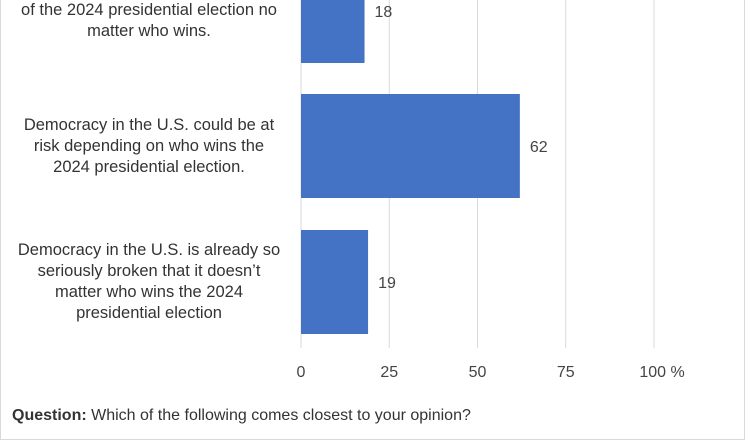  What do you see at coordinates (389, 372) in the screenshot?
I see `x-tick-label: 25` at bounding box center [389, 372].